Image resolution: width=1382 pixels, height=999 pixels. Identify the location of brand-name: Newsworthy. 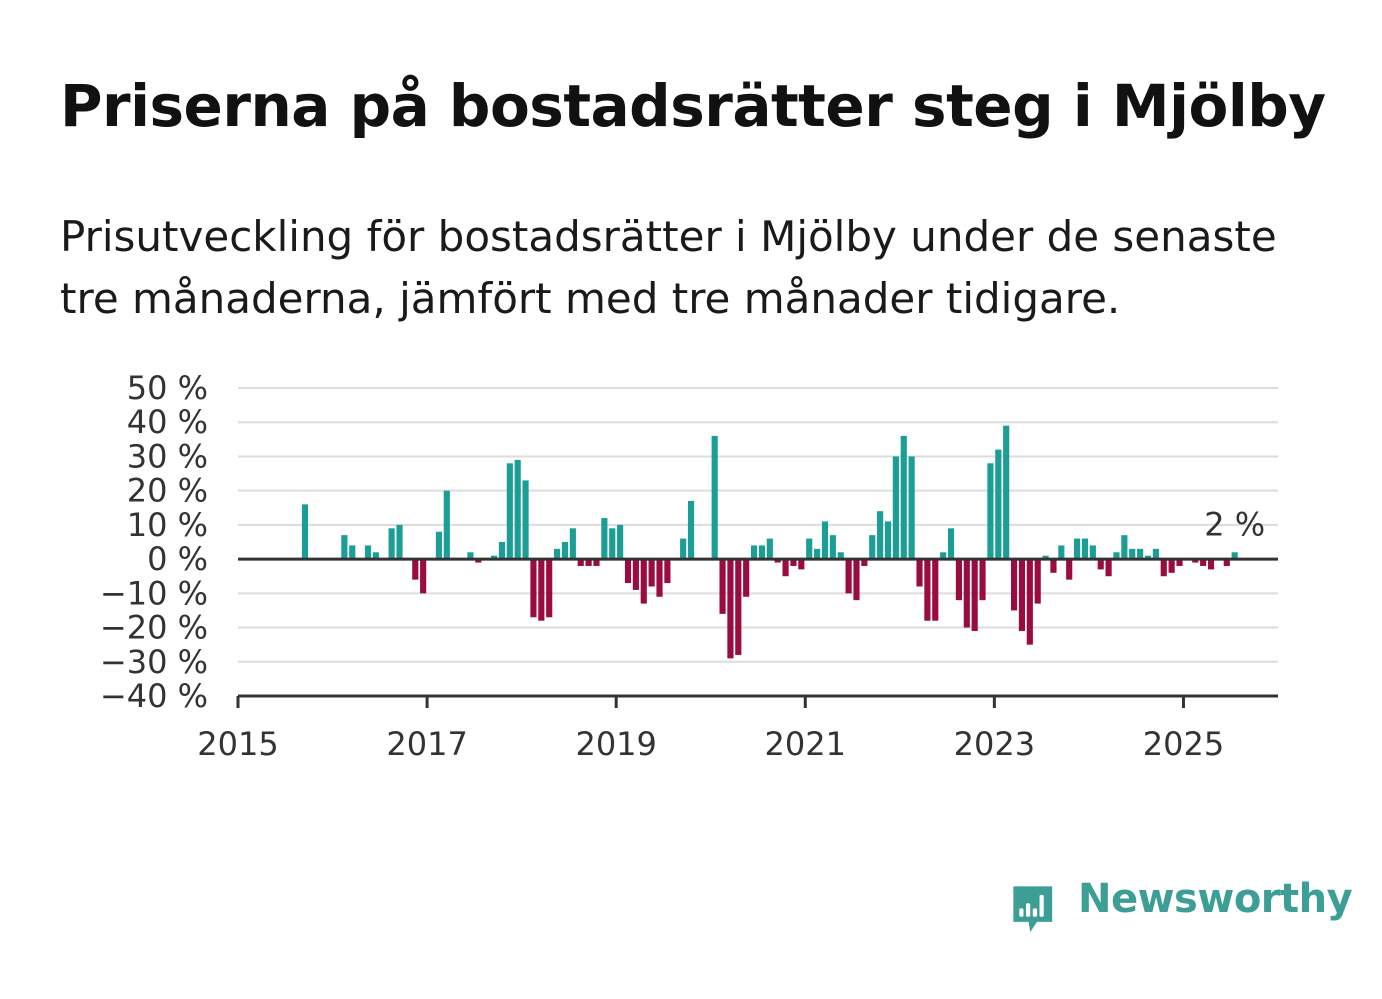
(1215, 899).